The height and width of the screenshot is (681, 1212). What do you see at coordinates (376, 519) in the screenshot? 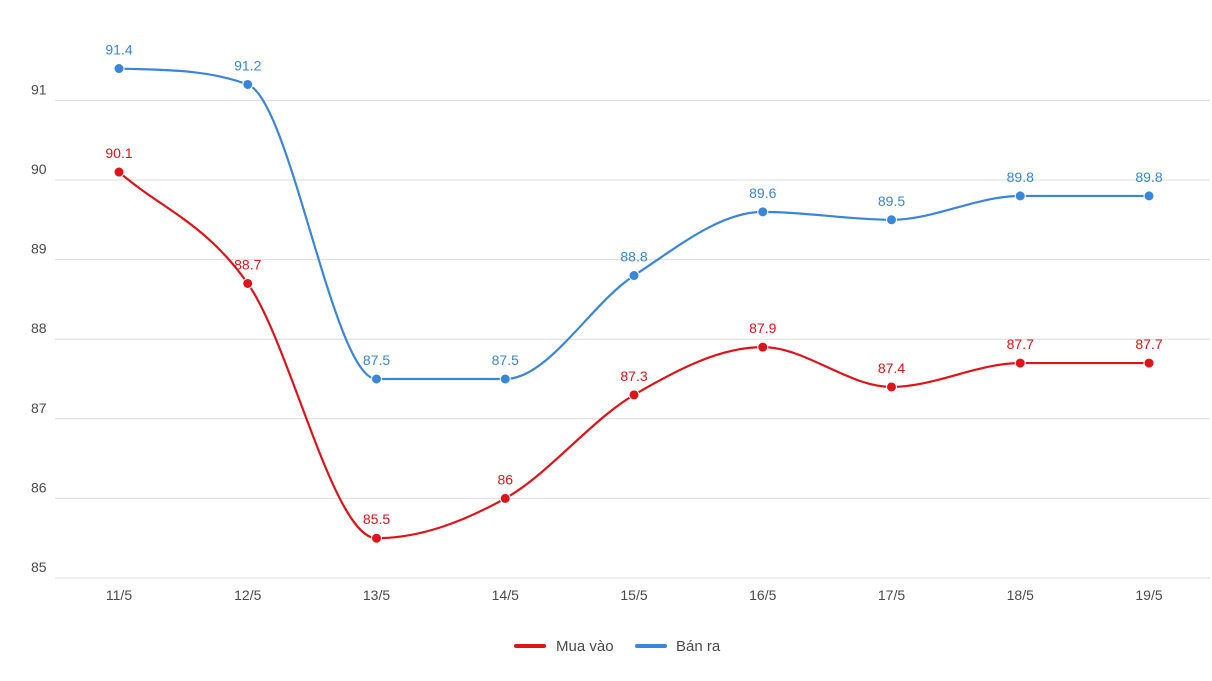
I see `data-label: 85.5` at bounding box center [376, 519].